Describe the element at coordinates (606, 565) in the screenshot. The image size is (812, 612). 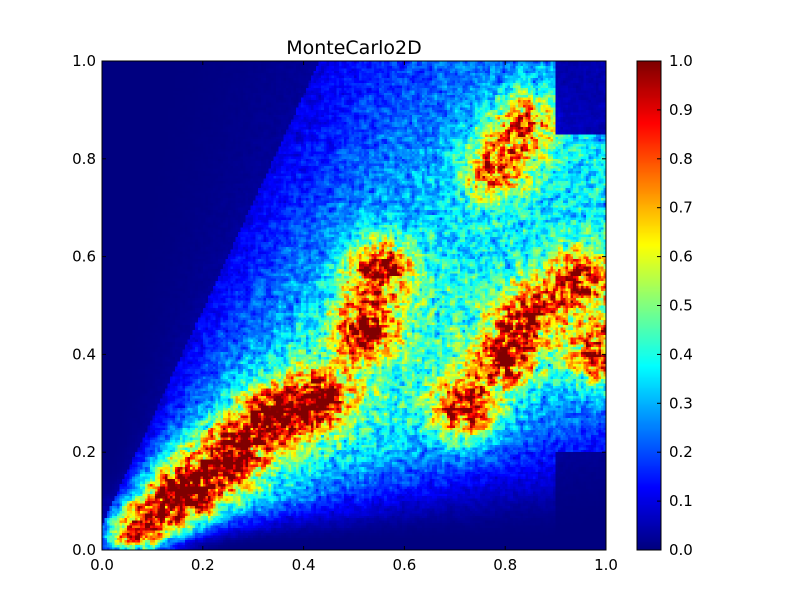
I see `x-tick-label: 1.0` at that location.